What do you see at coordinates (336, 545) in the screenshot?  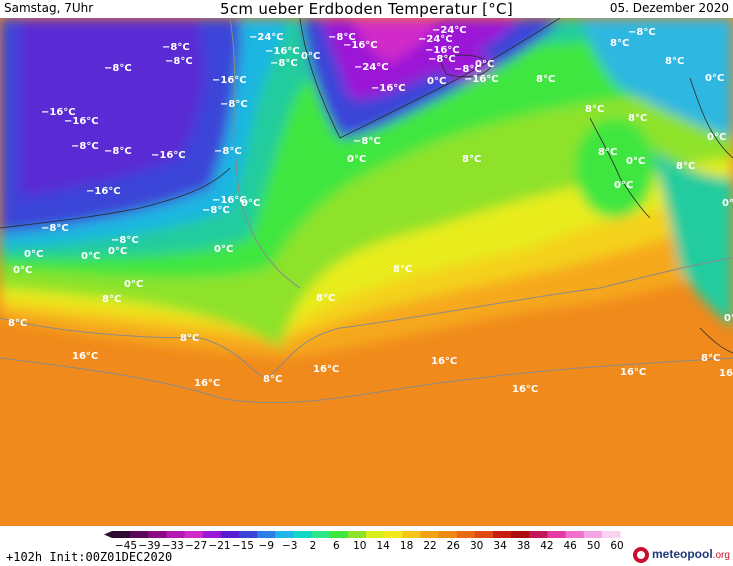 I see `colorbar-tick-label: 6` at bounding box center [336, 545].